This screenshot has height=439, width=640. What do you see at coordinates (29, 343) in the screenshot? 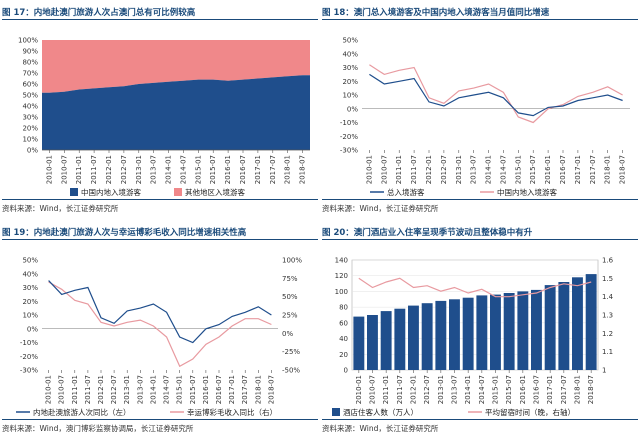
I see `y-tick-label-left: -10%` at bounding box center [29, 343].